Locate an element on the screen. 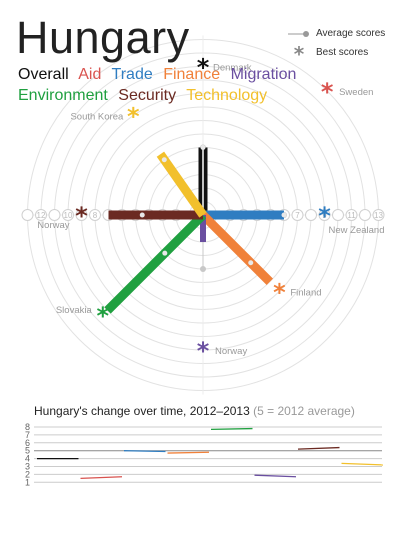 Image resolution: width=406 pixels, height=534 pixels. timeline-ytick: 2 is located at coordinates (27, 474).